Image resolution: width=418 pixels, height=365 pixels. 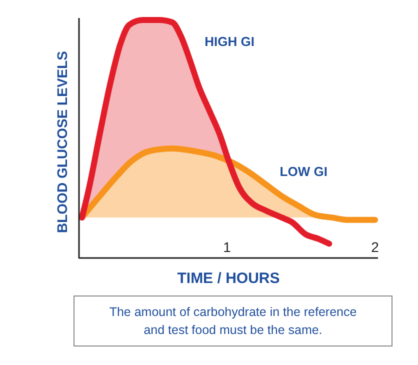 What do you see at coordinates (375, 247) in the screenshot?
I see `x-tick-label: 2` at bounding box center [375, 247].